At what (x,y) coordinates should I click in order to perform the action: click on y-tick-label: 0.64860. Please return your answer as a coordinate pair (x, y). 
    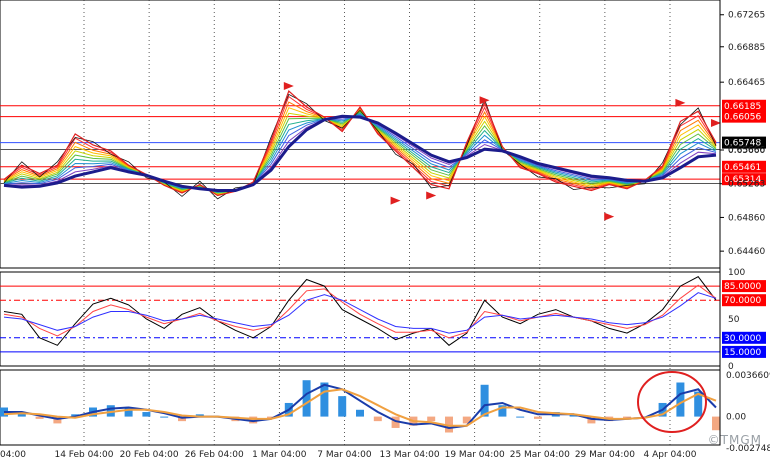
    Looking at the image, I should click on (746, 218).